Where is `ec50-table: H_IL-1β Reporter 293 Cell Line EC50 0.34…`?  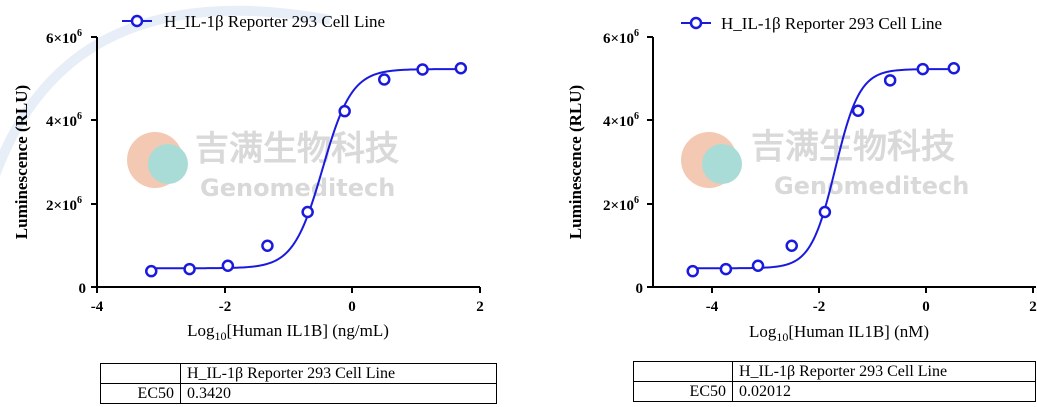
ec50-table: H_IL-1β Reporter 293 Cell Line EC50 0.34… is located at coordinates (298, 383).